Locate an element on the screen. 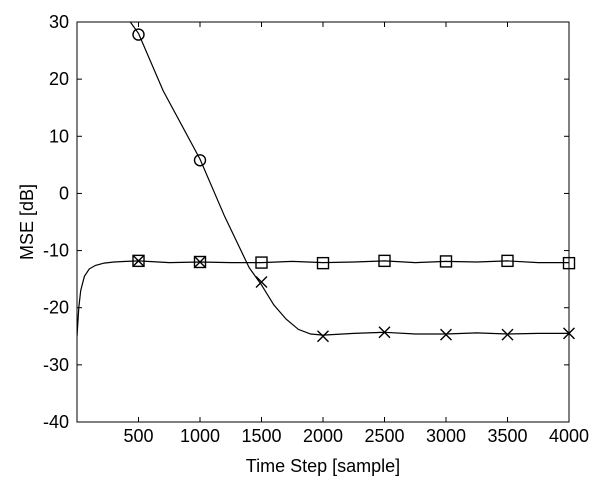  y-tick-label: 10 is located at coordinates (59, 136).